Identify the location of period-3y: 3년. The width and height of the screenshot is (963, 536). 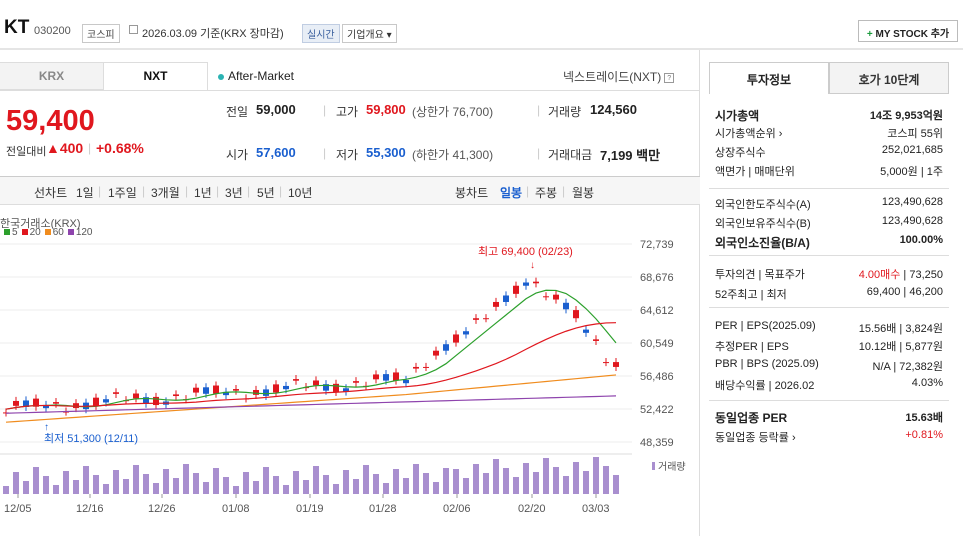
(234, 193).